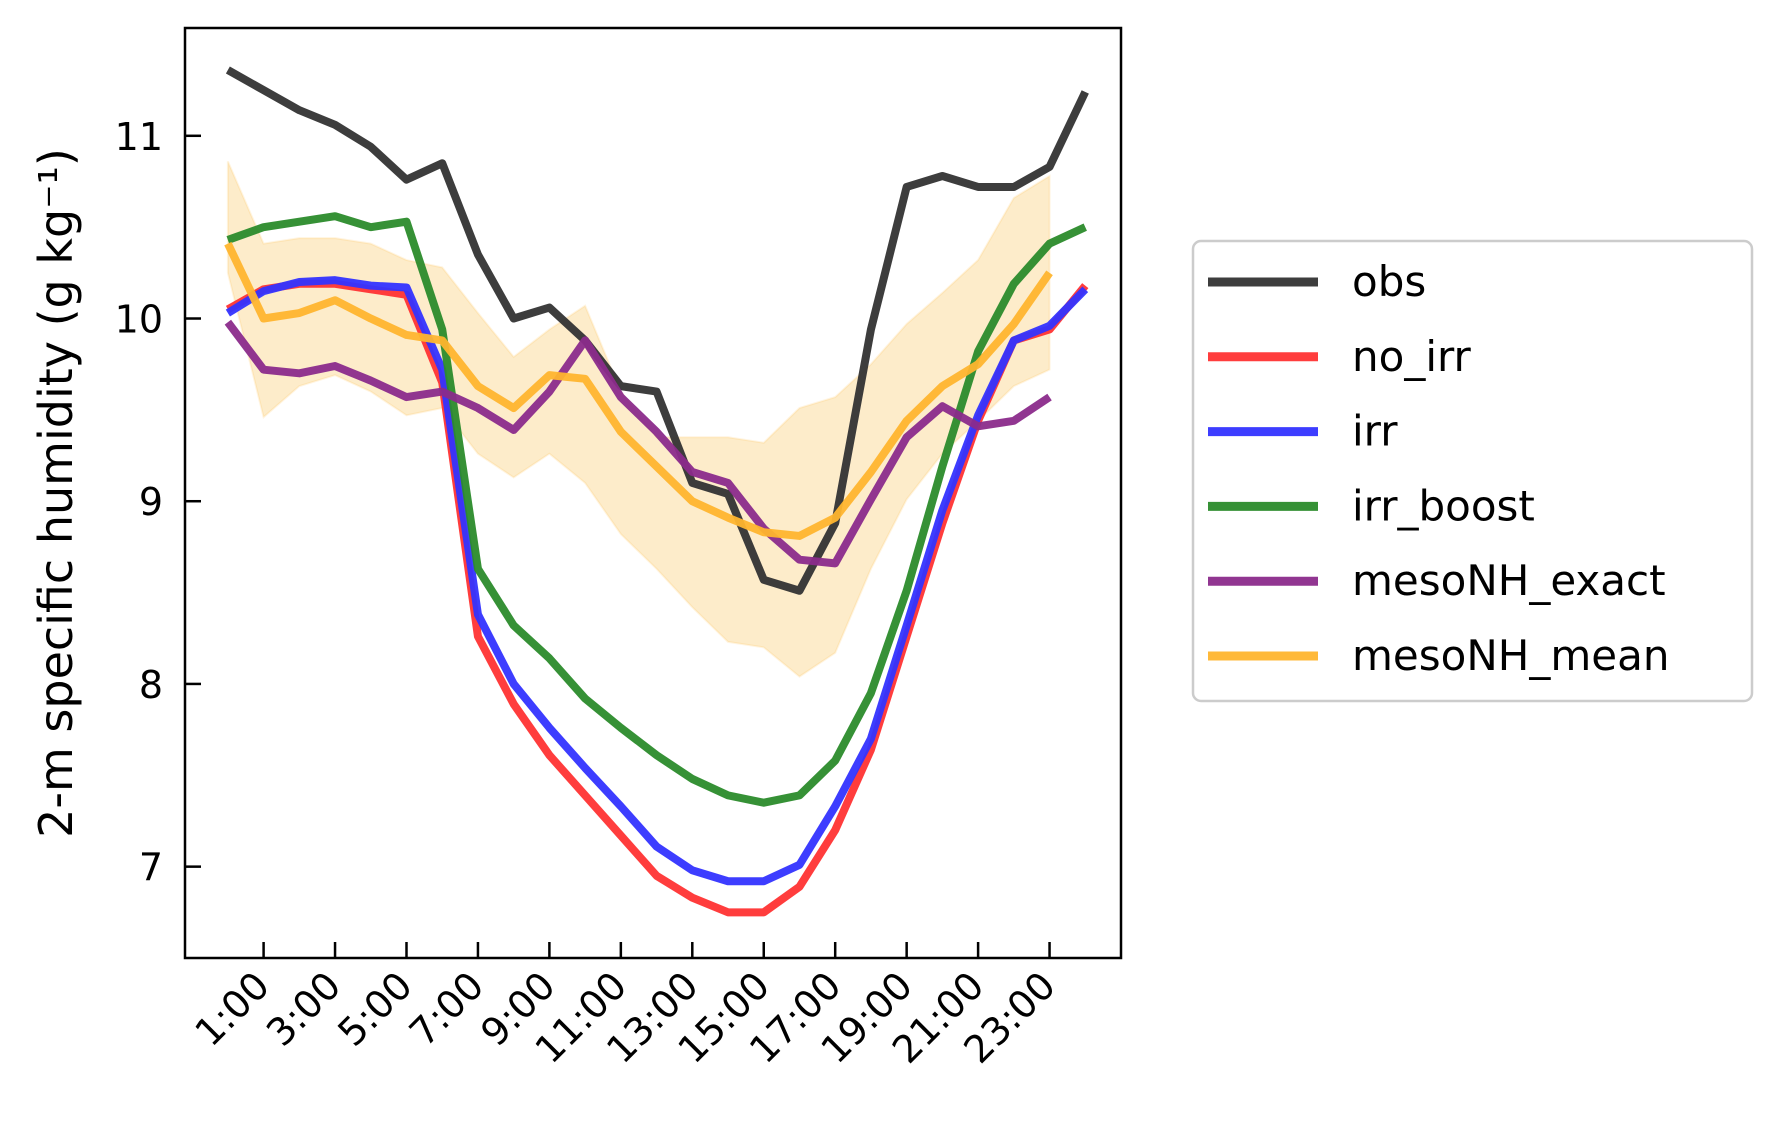 This screenshot has width=1773, height=1134. Describe the element at coordinates (1510, 655) in the screenshot. I see `legend-label: mesoNH_mean` at that location.